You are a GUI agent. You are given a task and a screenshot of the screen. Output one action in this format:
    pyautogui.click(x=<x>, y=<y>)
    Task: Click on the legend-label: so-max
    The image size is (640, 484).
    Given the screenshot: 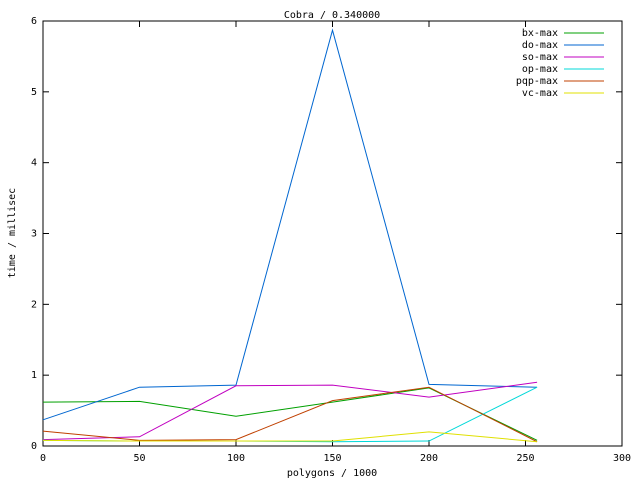 What is the action you would take?
    pyautogui.click(x=540, y=57)
    